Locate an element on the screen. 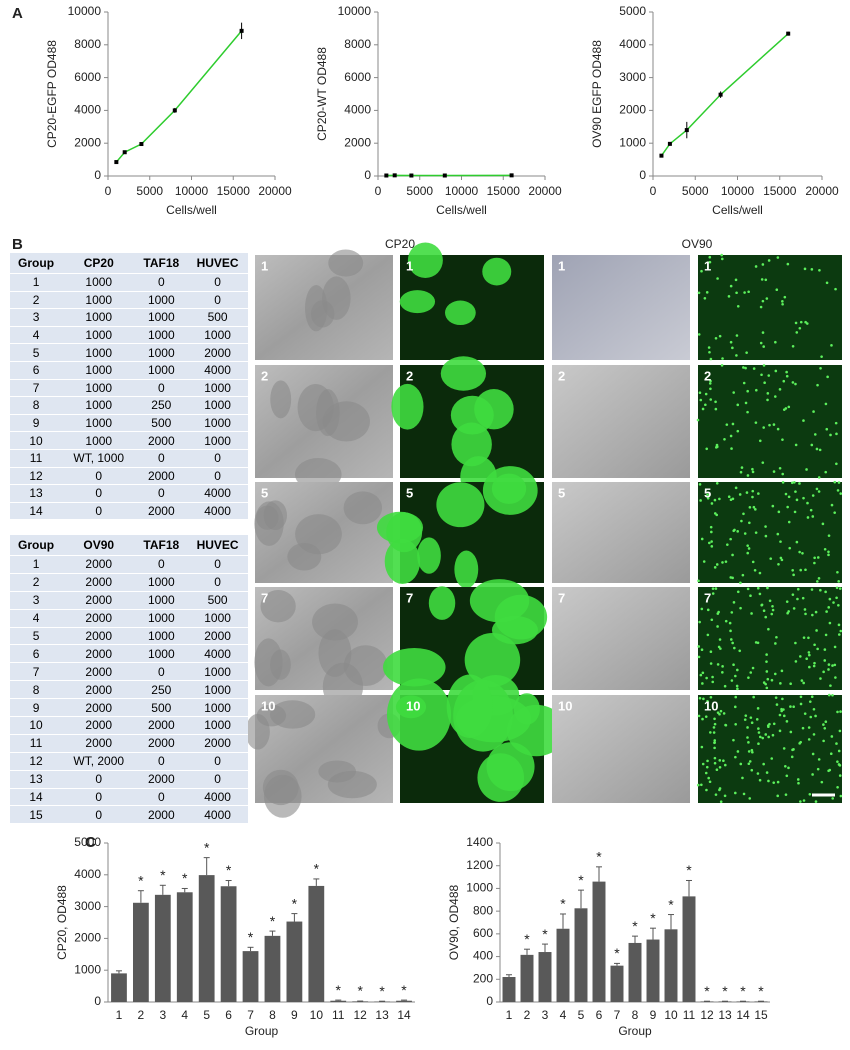  x-tick-label: 8 is located at coordinates (272, 1015).